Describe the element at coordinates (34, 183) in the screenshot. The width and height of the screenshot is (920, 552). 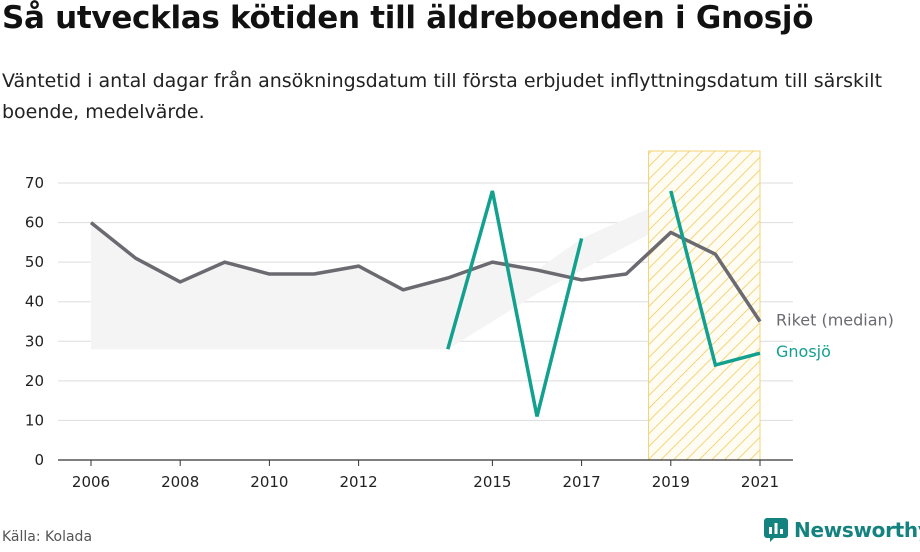
I see `y-tick-label-70: 70` at that location.